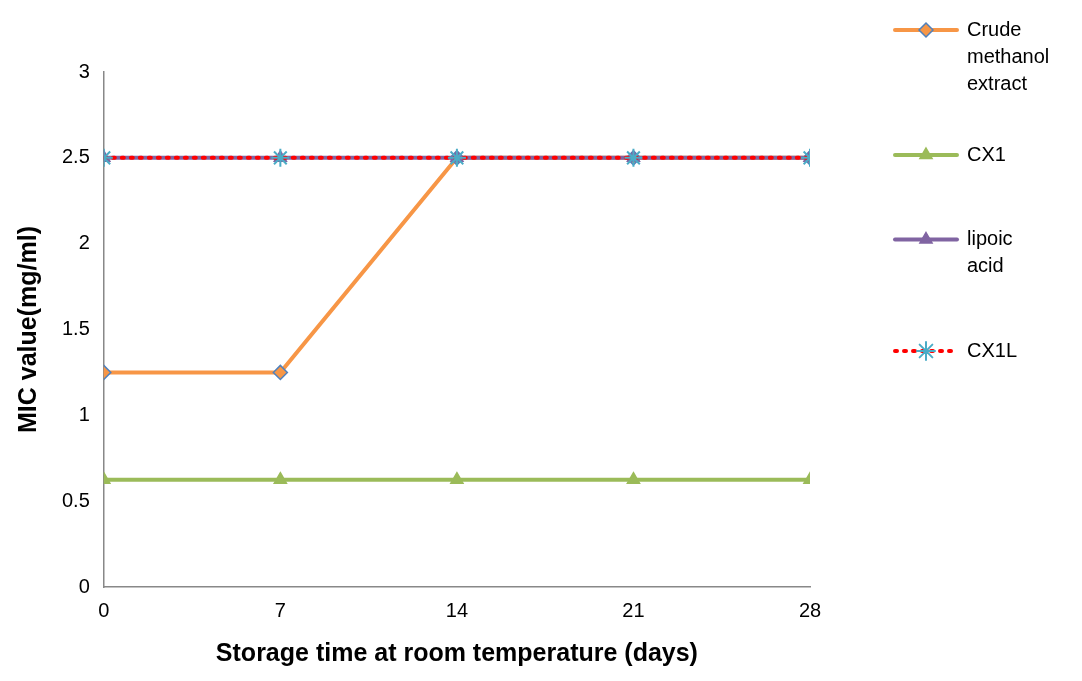  What do you see at coordinates (986, 153) in the screenshot?
I see `legend-label: CX1` at bounding box center [986, 153].